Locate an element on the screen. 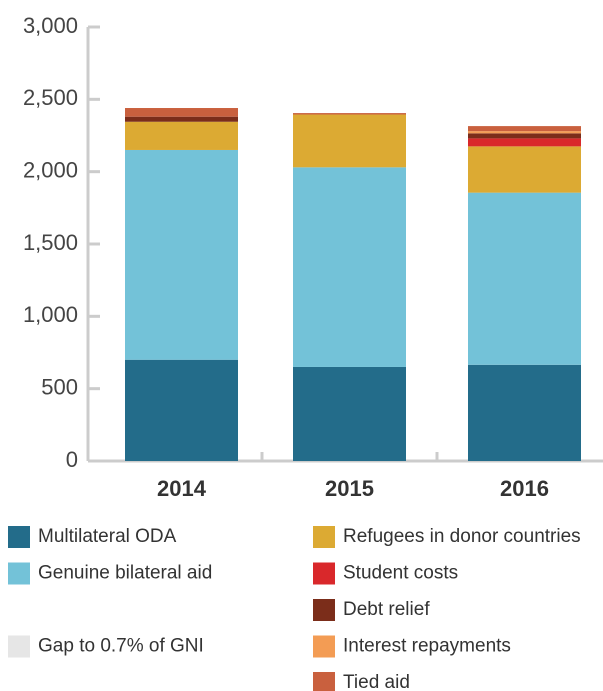 This screenshot has height=691, width=603. y-tick-label: 3,000 is located at coordinates (50, 25).